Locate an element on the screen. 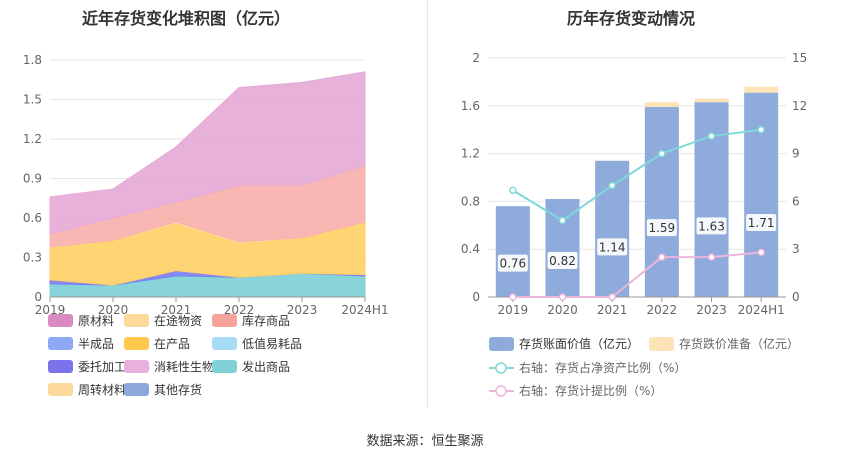  left-x-tick-label: 2019 is located at coordinates (50, 310).